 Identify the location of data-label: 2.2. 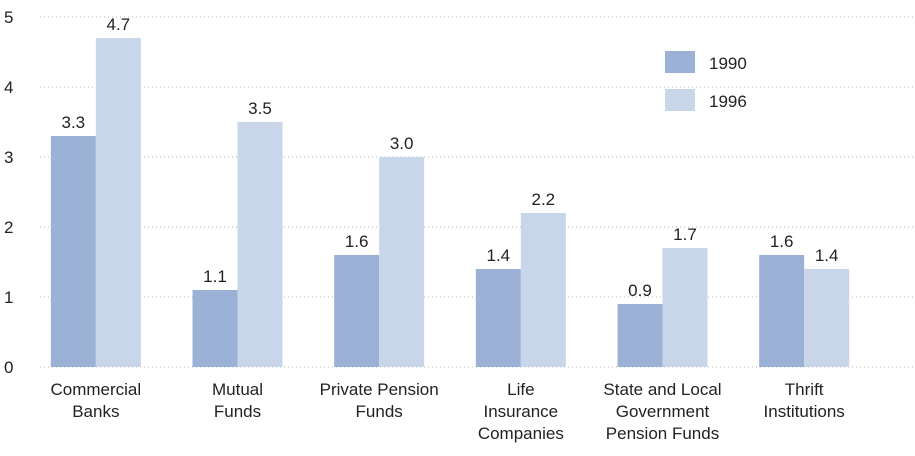
(544, 199).